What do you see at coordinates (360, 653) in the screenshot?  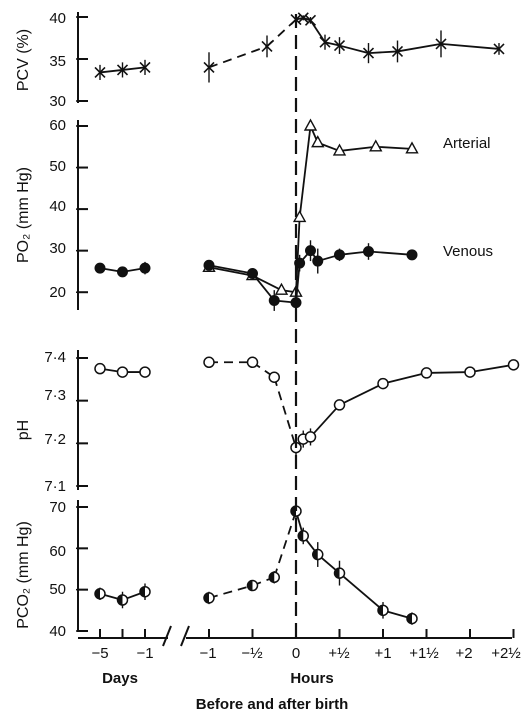 I see `x-ticks-hours: −1 −½ 0 +½ +1 +1½ +2 +2½` at bounding box center [360, 653].